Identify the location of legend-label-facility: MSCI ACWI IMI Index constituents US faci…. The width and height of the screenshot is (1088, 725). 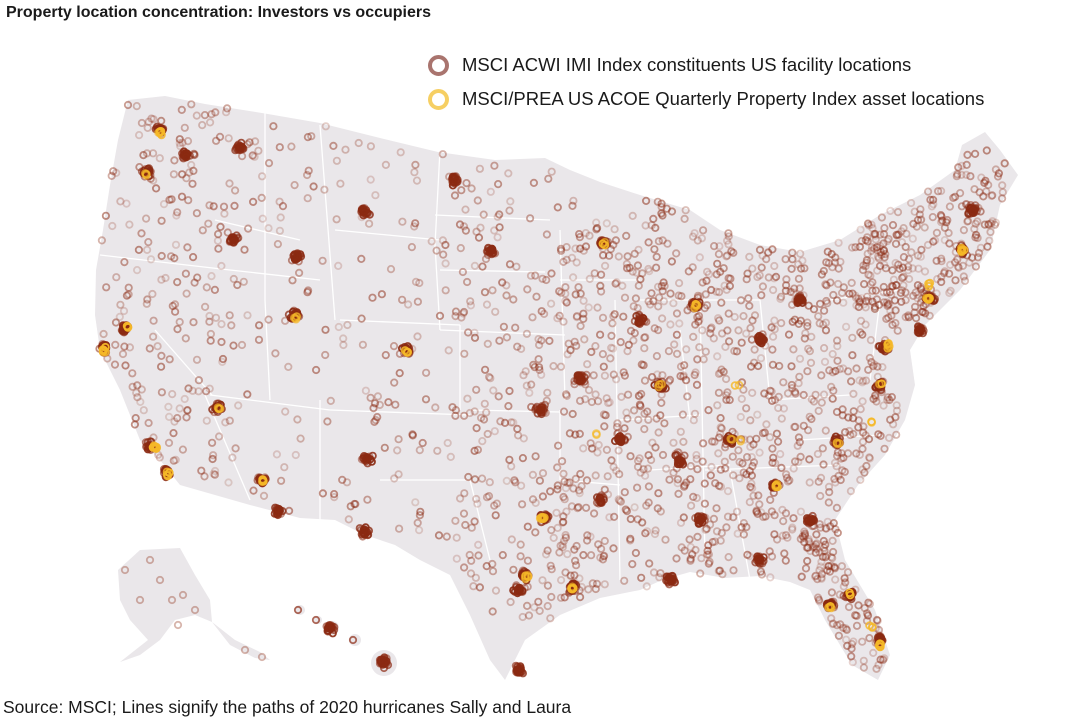
(687, 64).